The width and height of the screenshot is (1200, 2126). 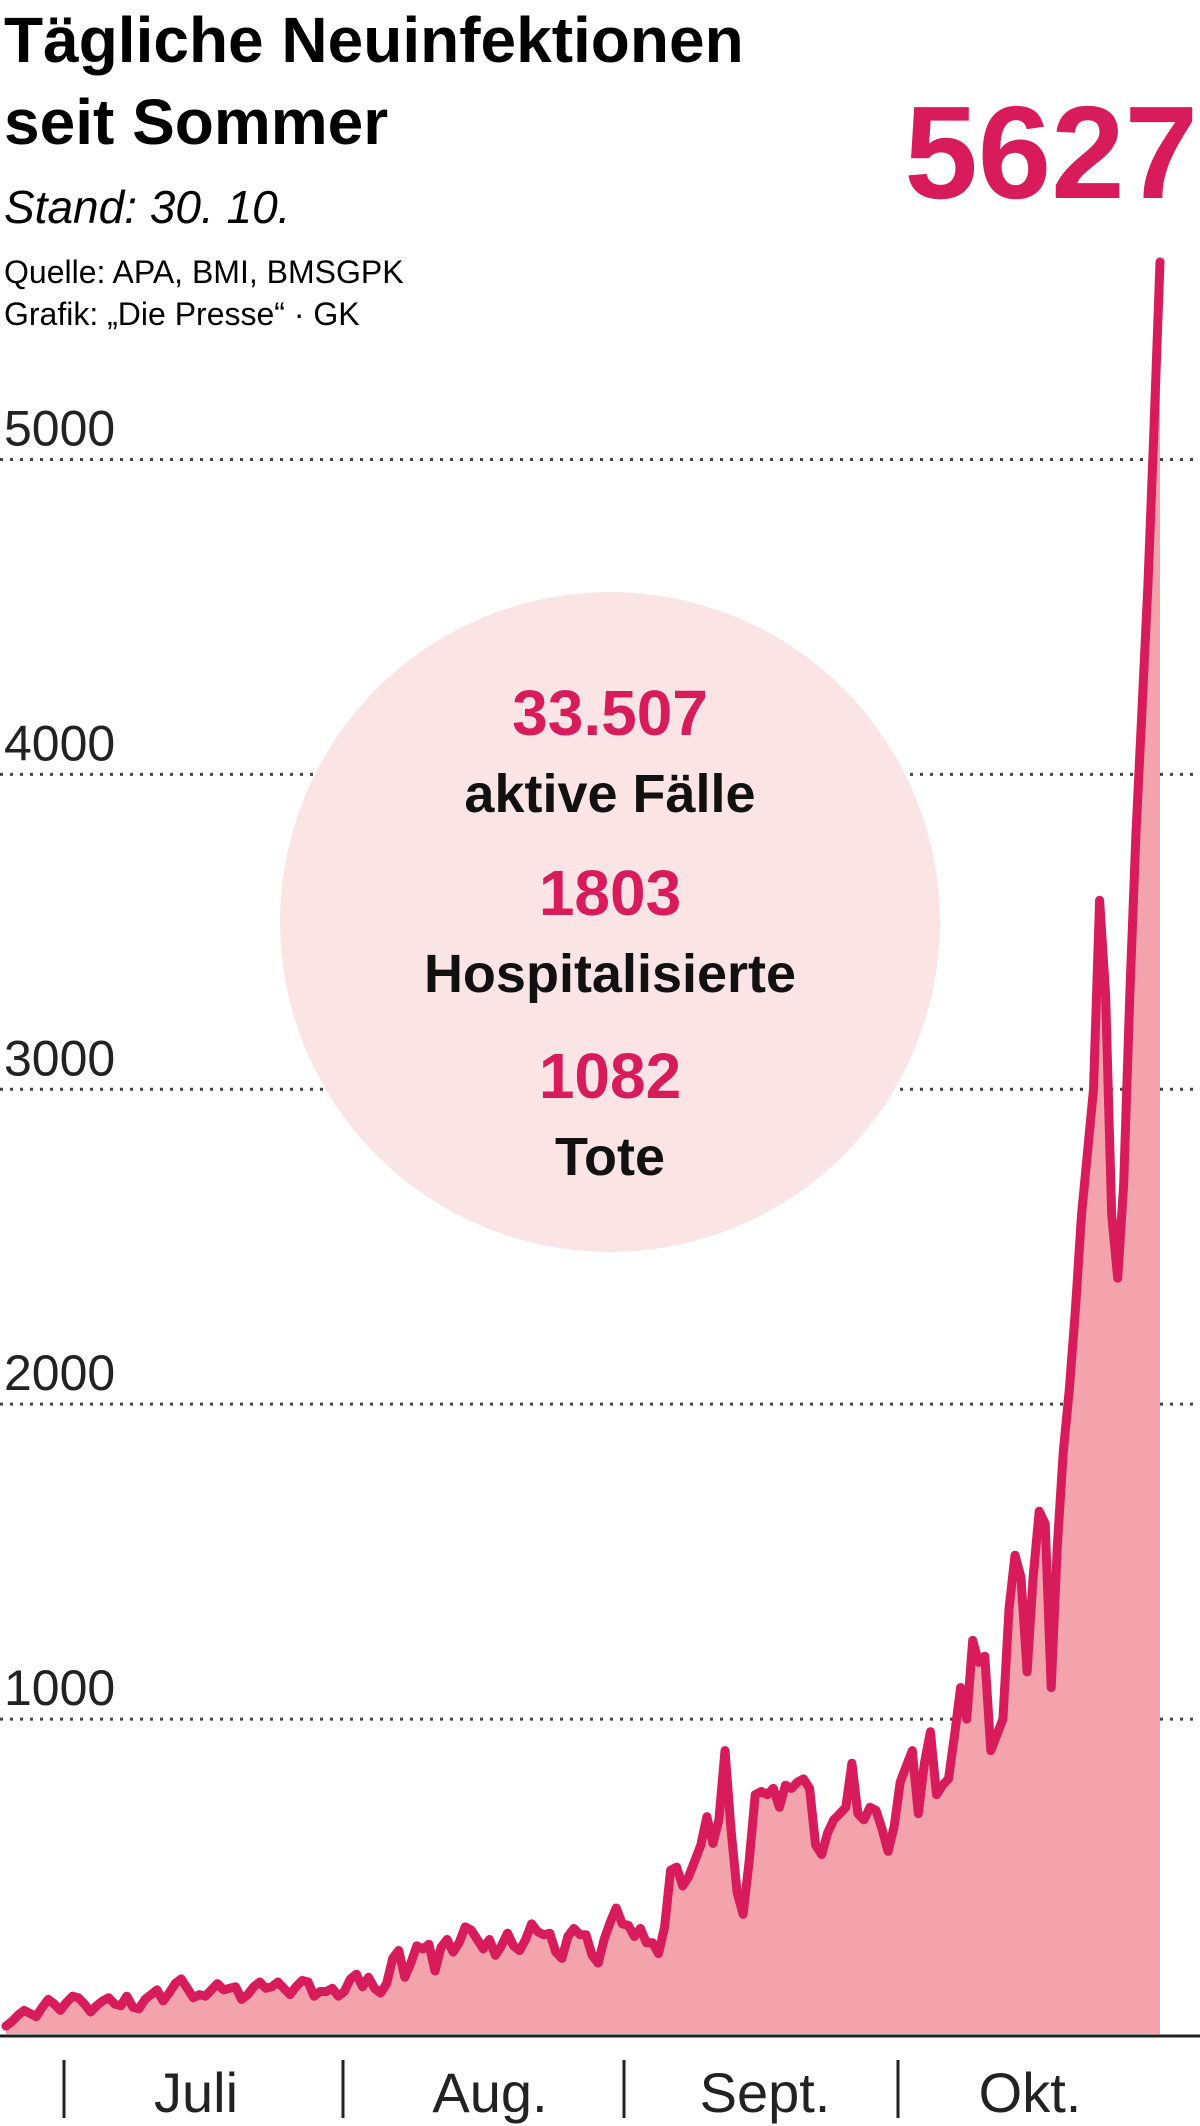 I want to click on month-label: Aug., so click(x=489, y=2092).